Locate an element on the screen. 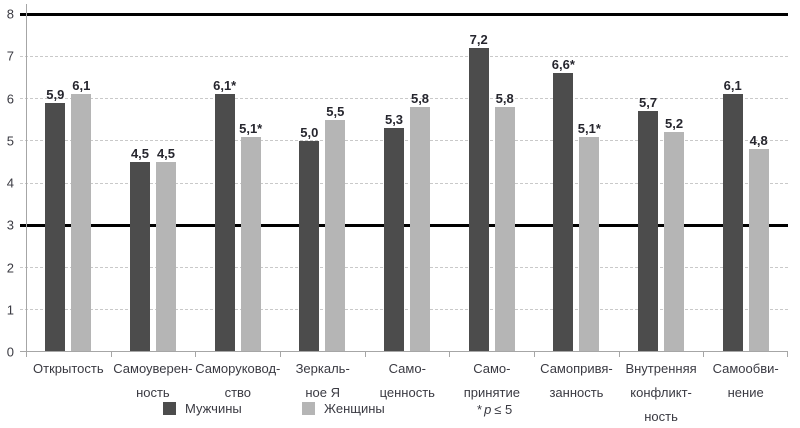 Image resolution: width=800 pixels, height=428 pixels. bar-group: 7,2 5,8 is located at coordinates (491, 183).